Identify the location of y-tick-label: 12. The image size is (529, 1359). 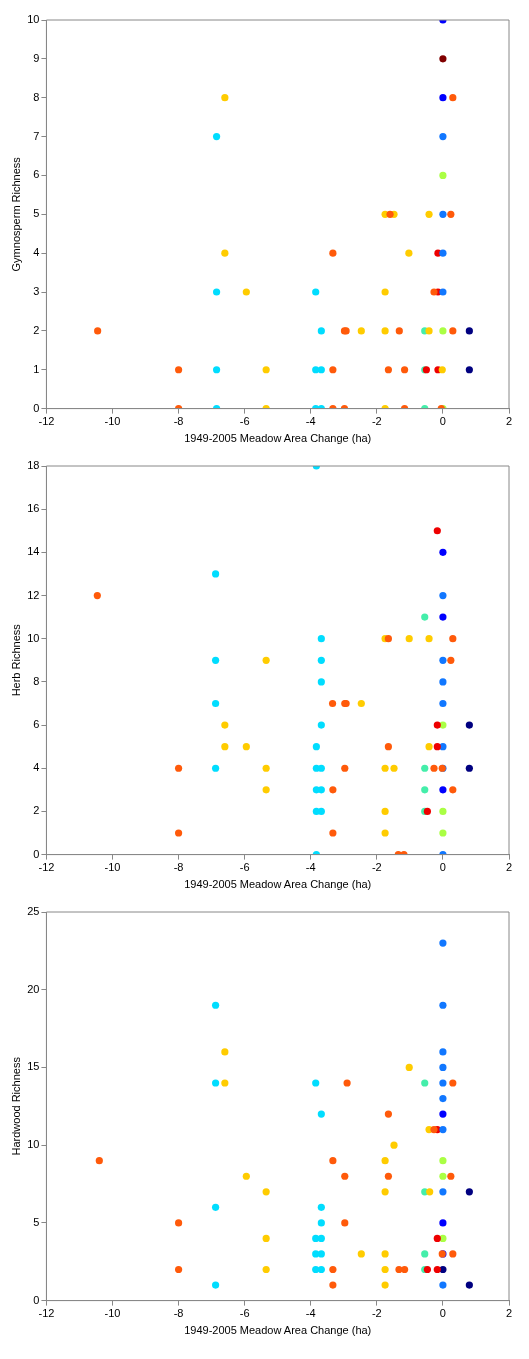
(33, 594).